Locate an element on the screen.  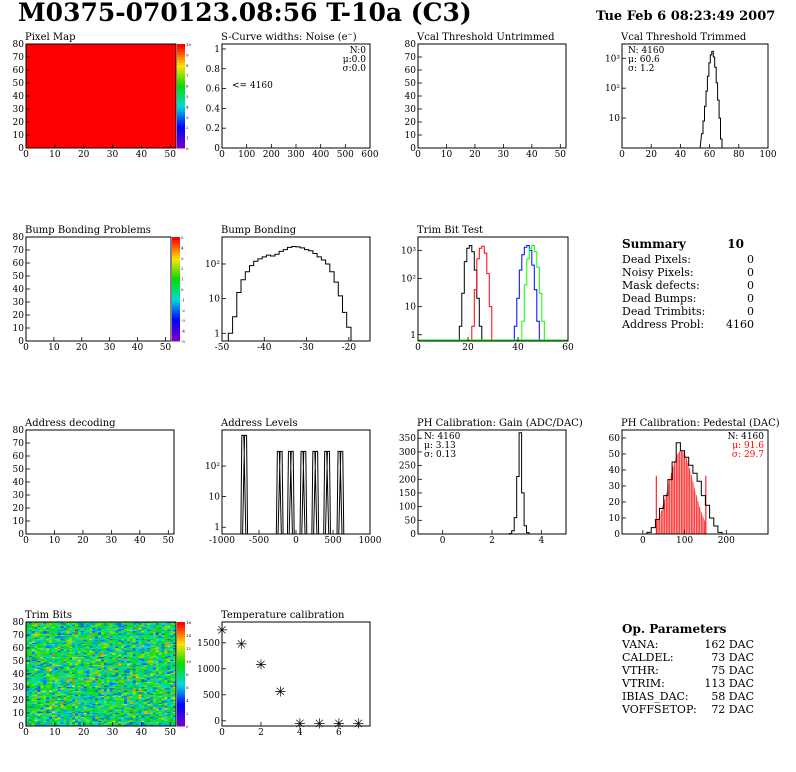
y-tick-label: 80 is located at coordinates (19, 238).